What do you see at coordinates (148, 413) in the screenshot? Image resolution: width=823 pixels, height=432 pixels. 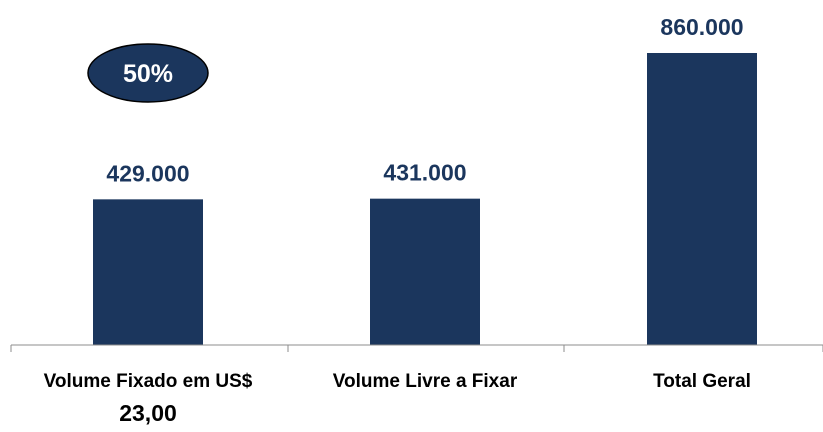 I see `price-note-label: 23,00` at bounding box center [148, 413].